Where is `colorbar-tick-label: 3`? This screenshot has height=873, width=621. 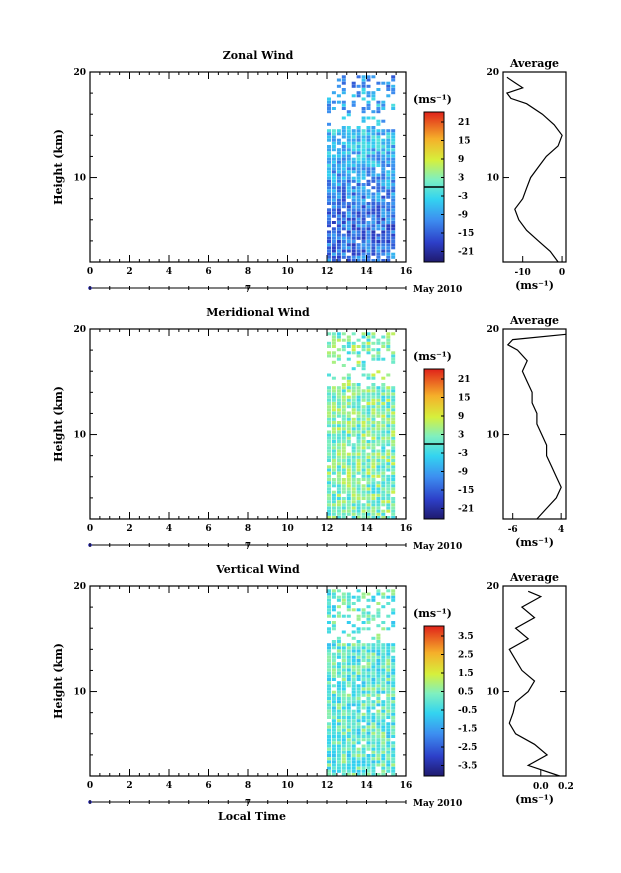
colorbar-tick-label: 3 is located at coordinates (461, 179).